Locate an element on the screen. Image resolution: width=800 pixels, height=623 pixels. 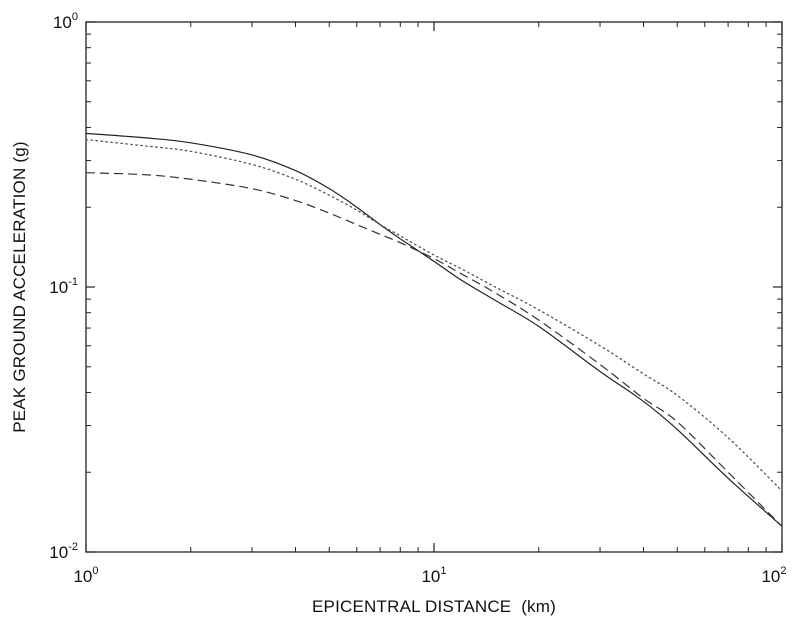
x-tick-label: 10² is located at coordinates (773, 575).